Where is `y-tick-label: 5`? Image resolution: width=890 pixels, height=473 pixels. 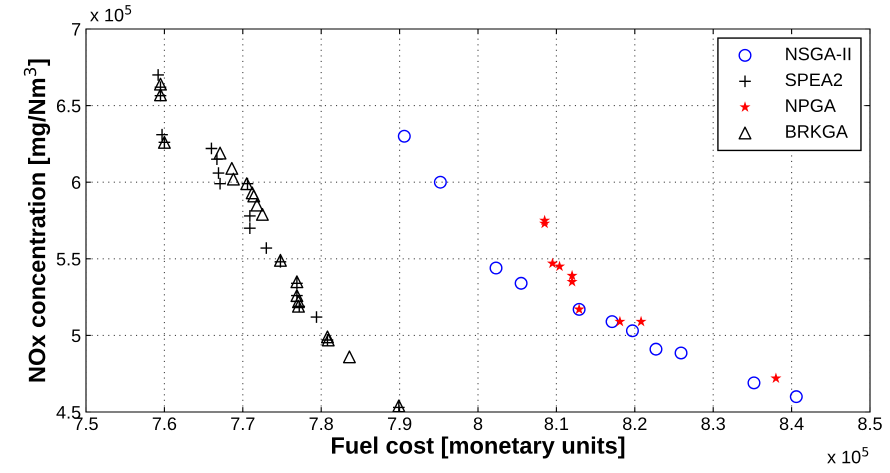 y-tick-label: 5 is located at coordinates (76, 336).